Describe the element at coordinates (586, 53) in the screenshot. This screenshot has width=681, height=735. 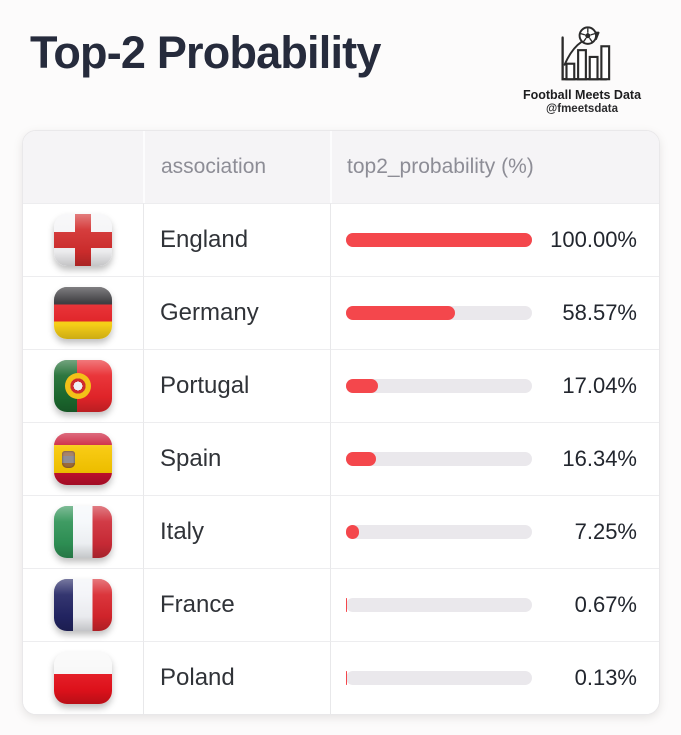
I see `bar-chart-football-icon` at that location.